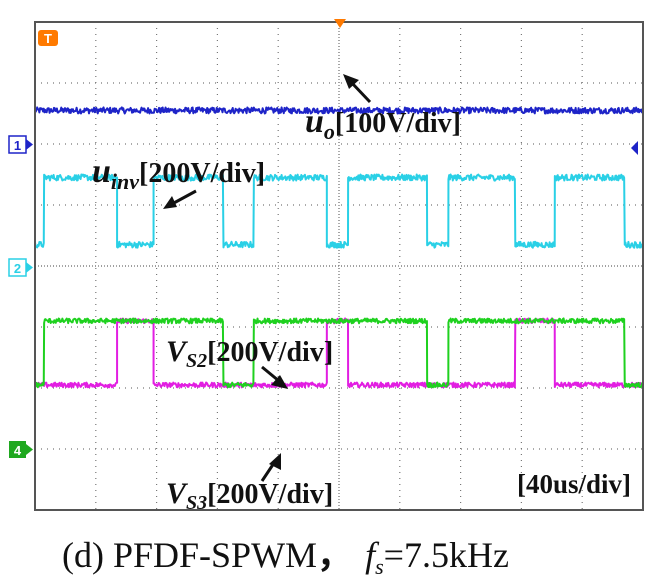 Image resolution: width=665 pixels, height=588 pixels. I want to click on trace-vs2, so click(339, 353).